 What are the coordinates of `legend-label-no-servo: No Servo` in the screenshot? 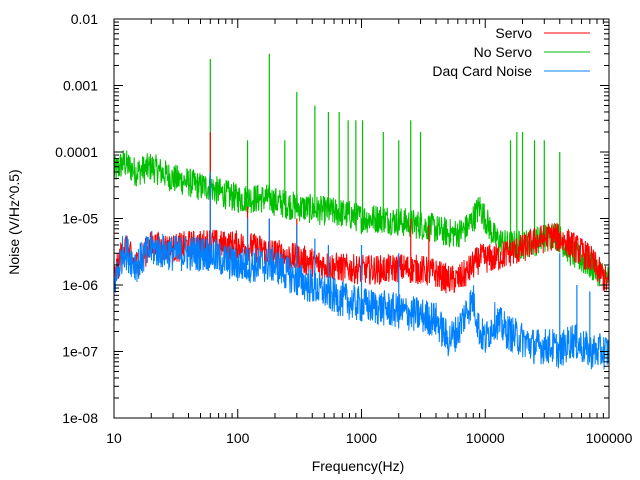 It's located at (503, 52).